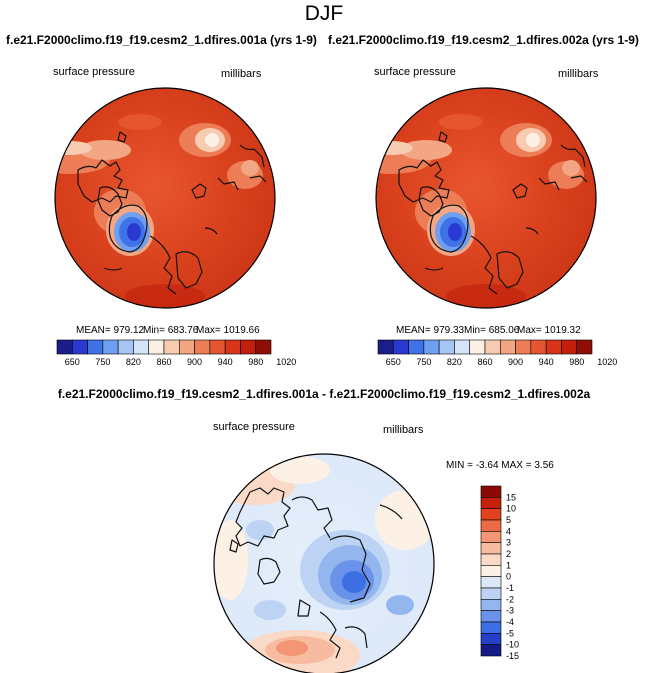 The width and height of the screenshot is (648, 673). Describe the element at coordinates (415, 72) in the screenshot. I see `panel-2-variable: surface pressure` at that location.